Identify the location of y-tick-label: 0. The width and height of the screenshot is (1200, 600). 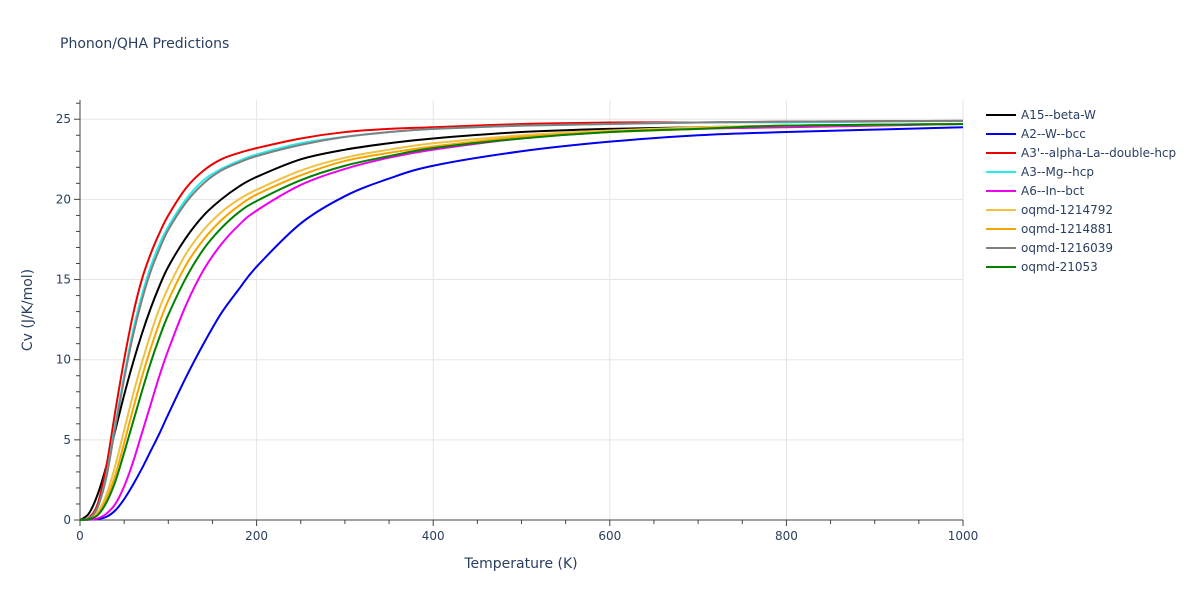
(67, 520).